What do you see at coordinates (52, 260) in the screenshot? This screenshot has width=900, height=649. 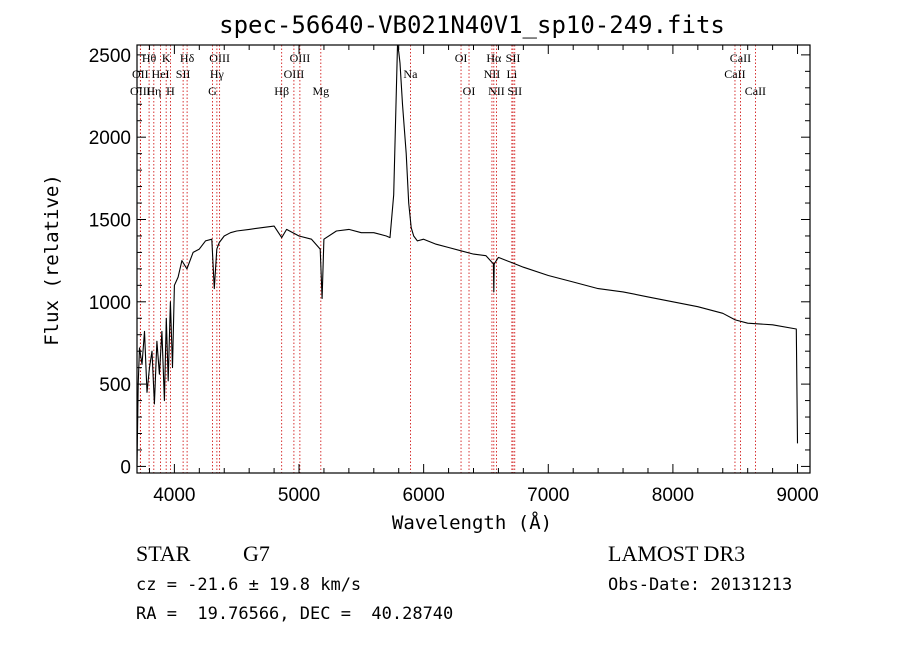 I see `y-axis-label: Flux (relative)` at bounding box center [52, 260].